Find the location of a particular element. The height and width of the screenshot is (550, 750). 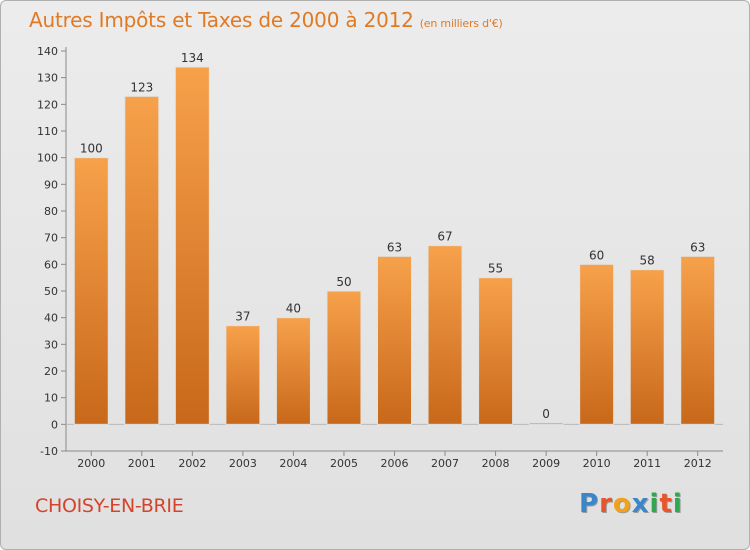

y-tick-label: 130 is located at coordinates (47, 78).